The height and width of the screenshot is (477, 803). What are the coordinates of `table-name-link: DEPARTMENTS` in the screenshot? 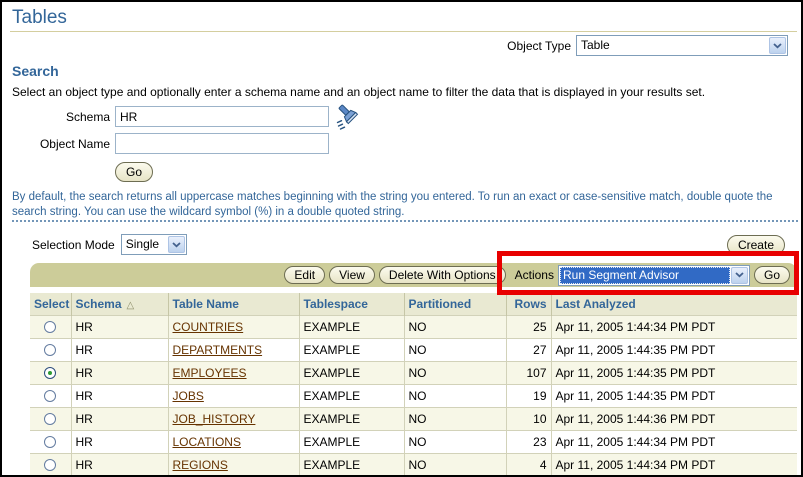 It's located at (217, 349).